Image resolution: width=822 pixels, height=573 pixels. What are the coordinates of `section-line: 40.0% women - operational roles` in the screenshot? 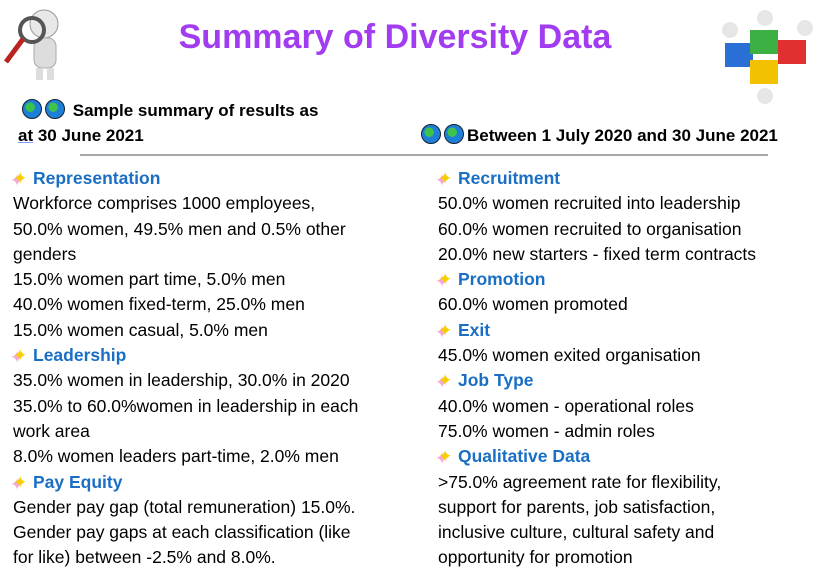 It's located at (566, 405).